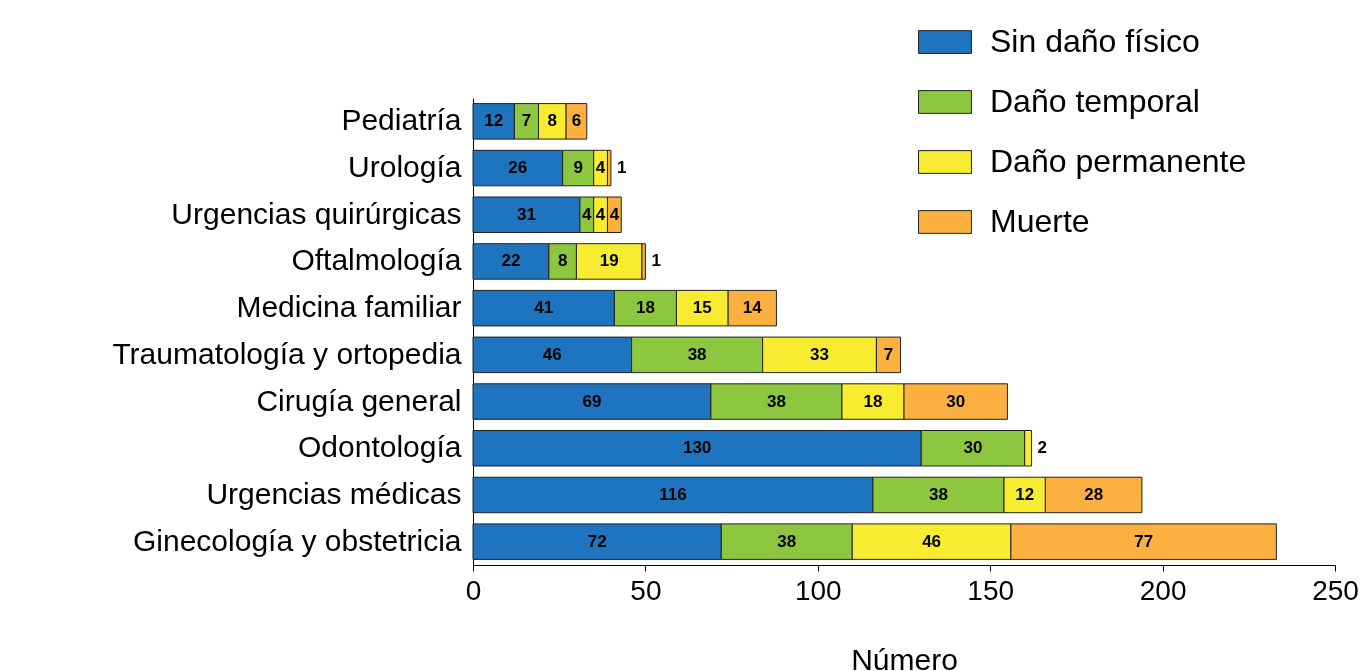  I want to click on data-label: 31, so click(526, 214).